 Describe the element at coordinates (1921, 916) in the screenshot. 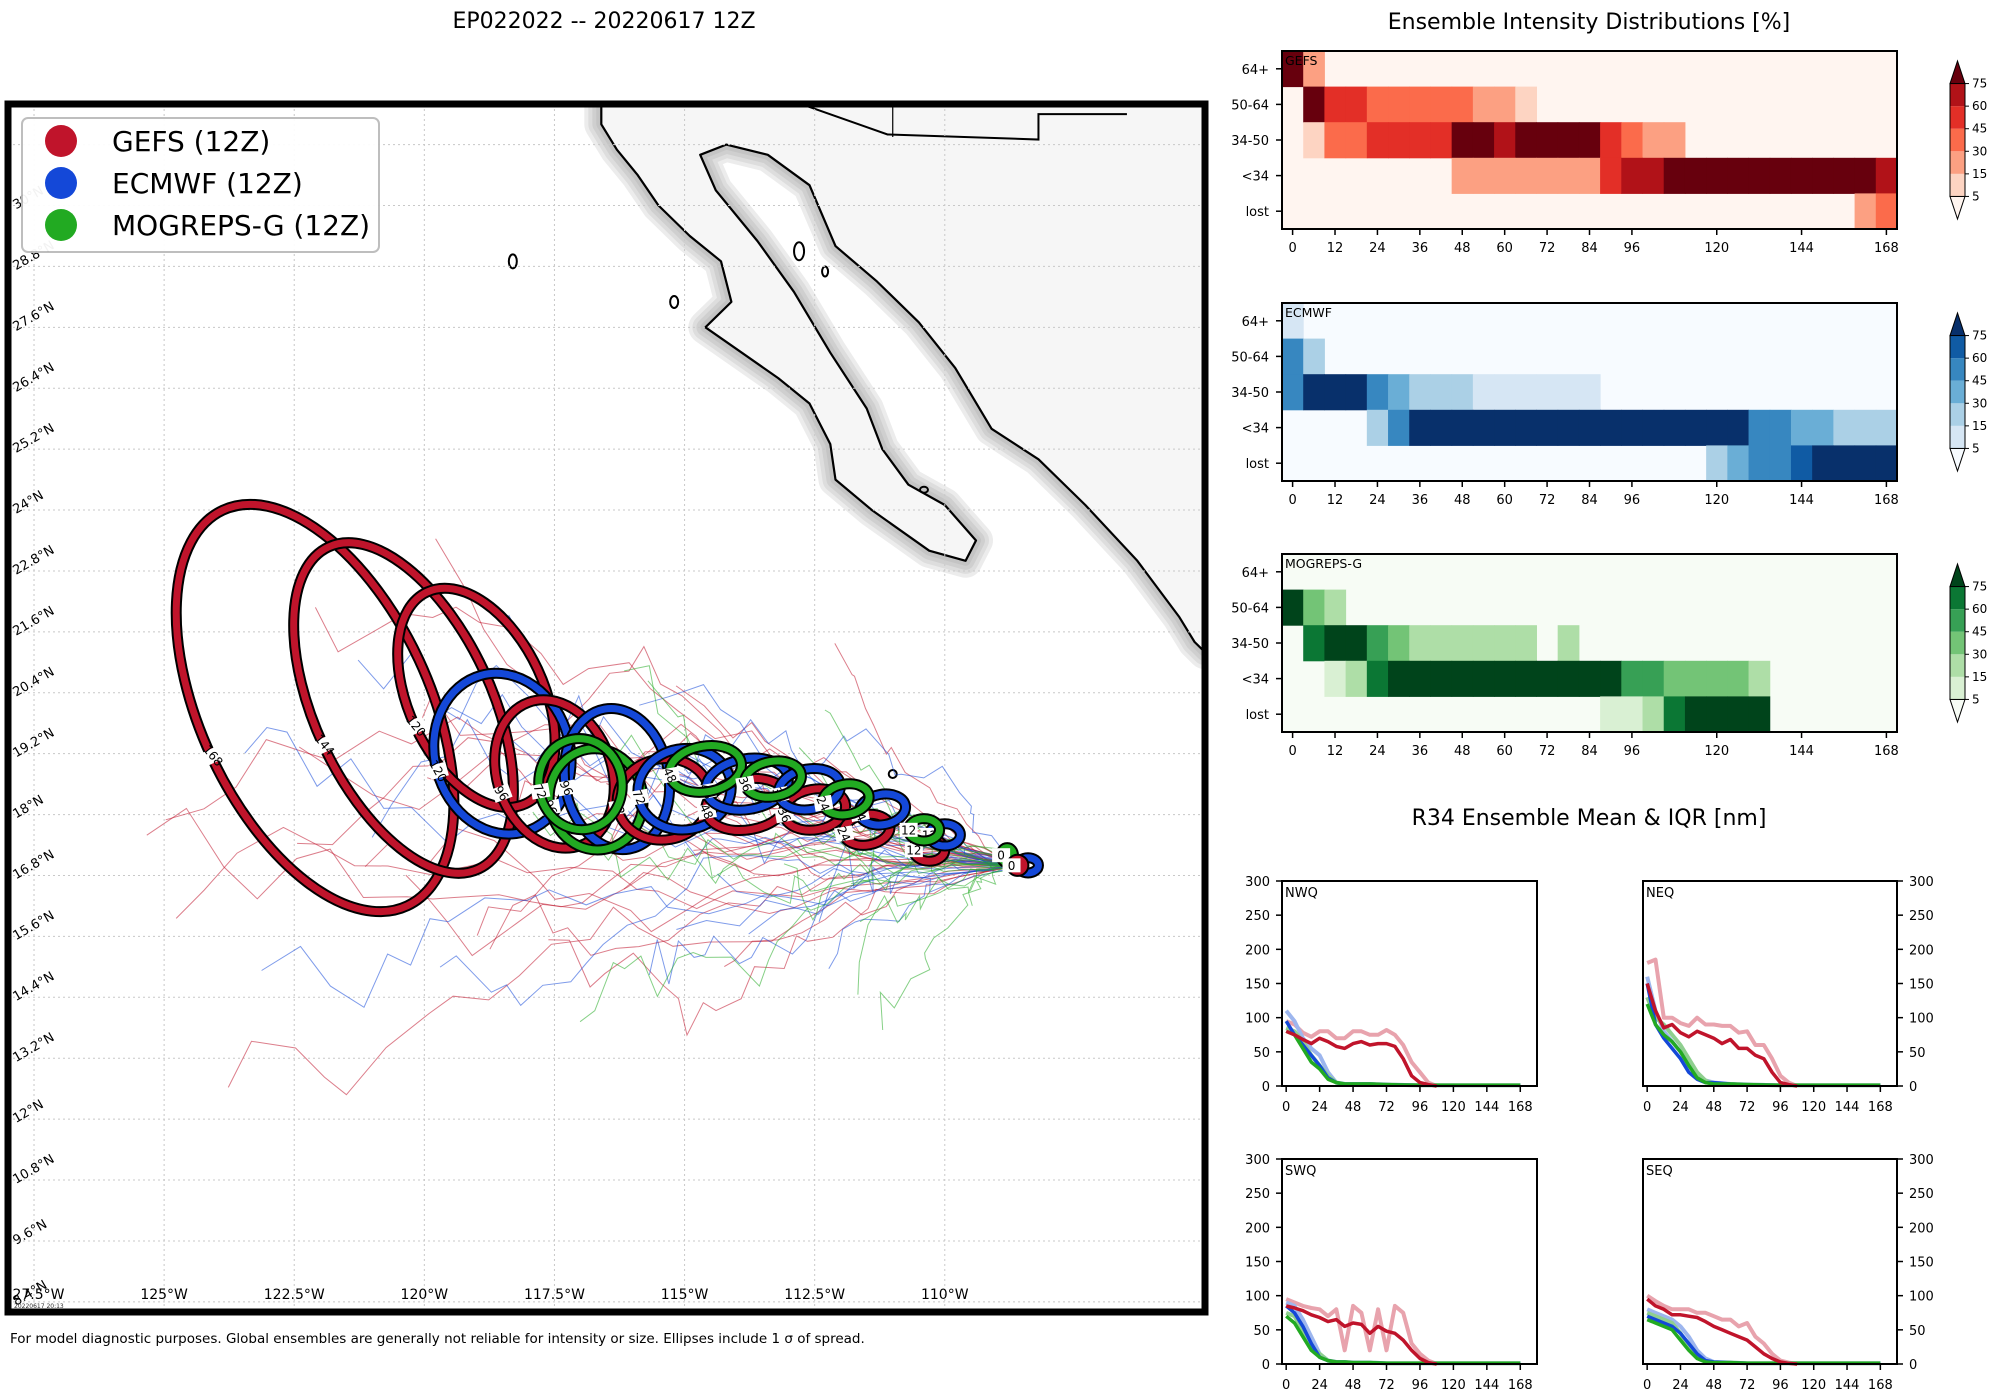

I see `r34-y-tick-label: 250` at that location.